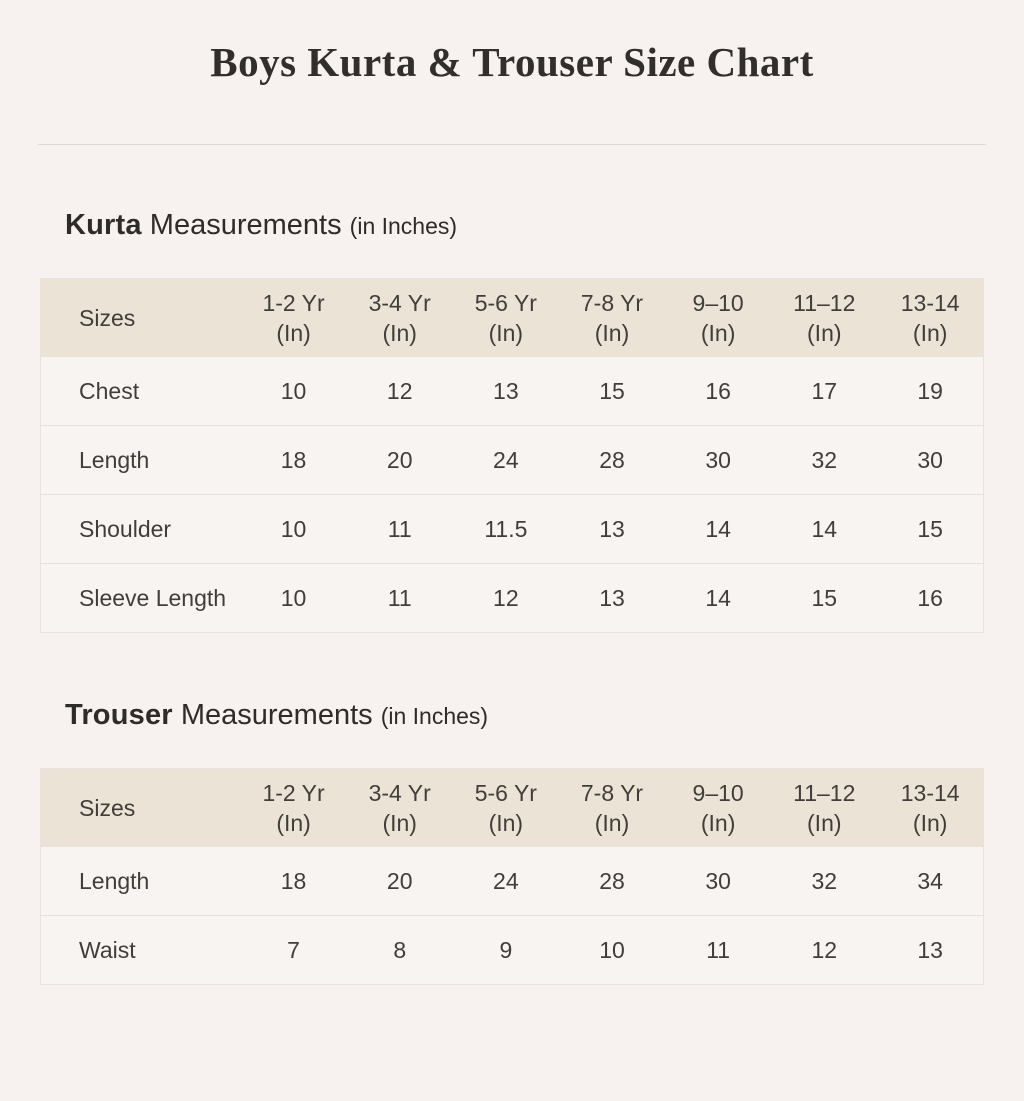 The height and width of the screenshot is (1101, 1024). I want to click on row-label: Chest, so click(109, 390).